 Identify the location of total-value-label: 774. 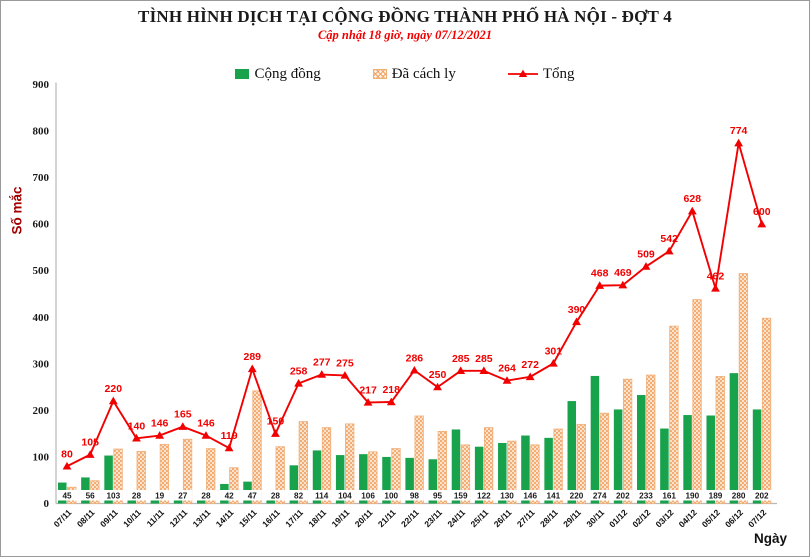
(739, 131).